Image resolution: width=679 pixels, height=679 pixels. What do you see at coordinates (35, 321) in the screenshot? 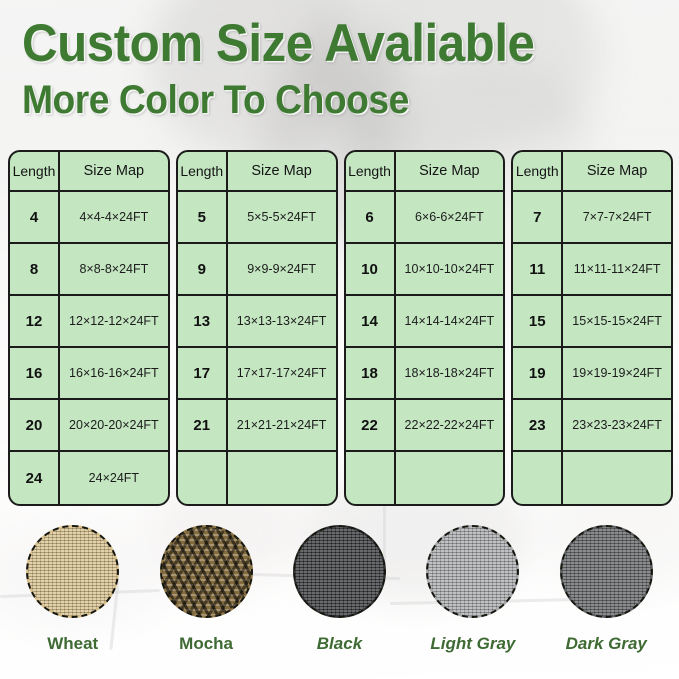
I see `cell-length: 12` at bounding box center [35, 321].